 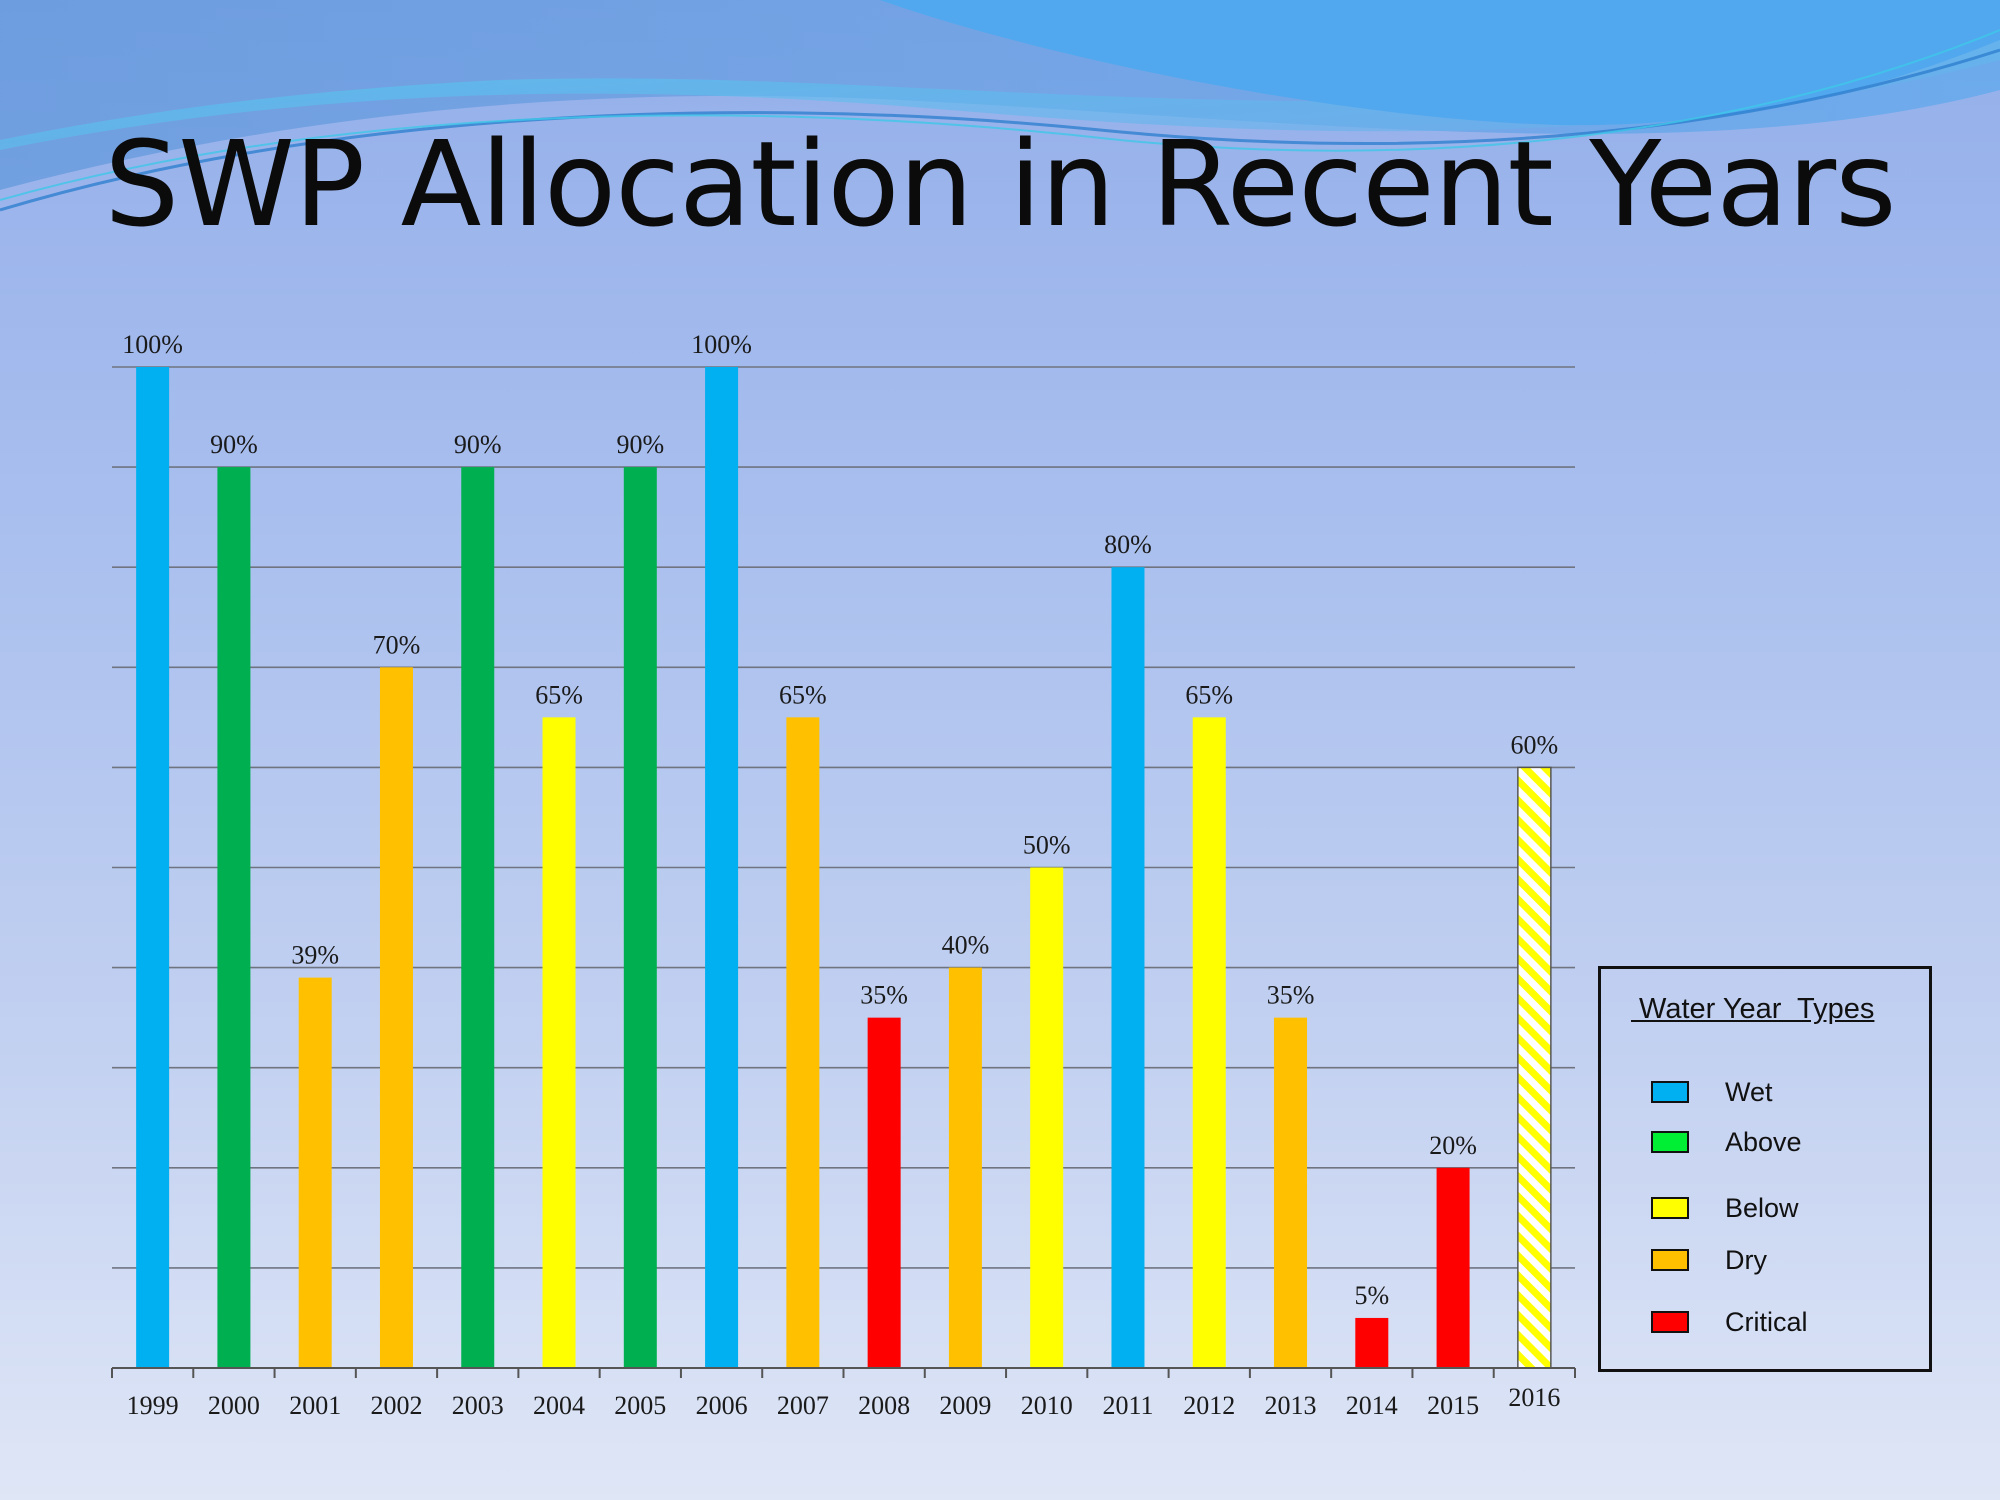 What do you see at coordinates (396, 1017) in the screenshot?
I see `bar-2002` at bounding box center [396, 1017].